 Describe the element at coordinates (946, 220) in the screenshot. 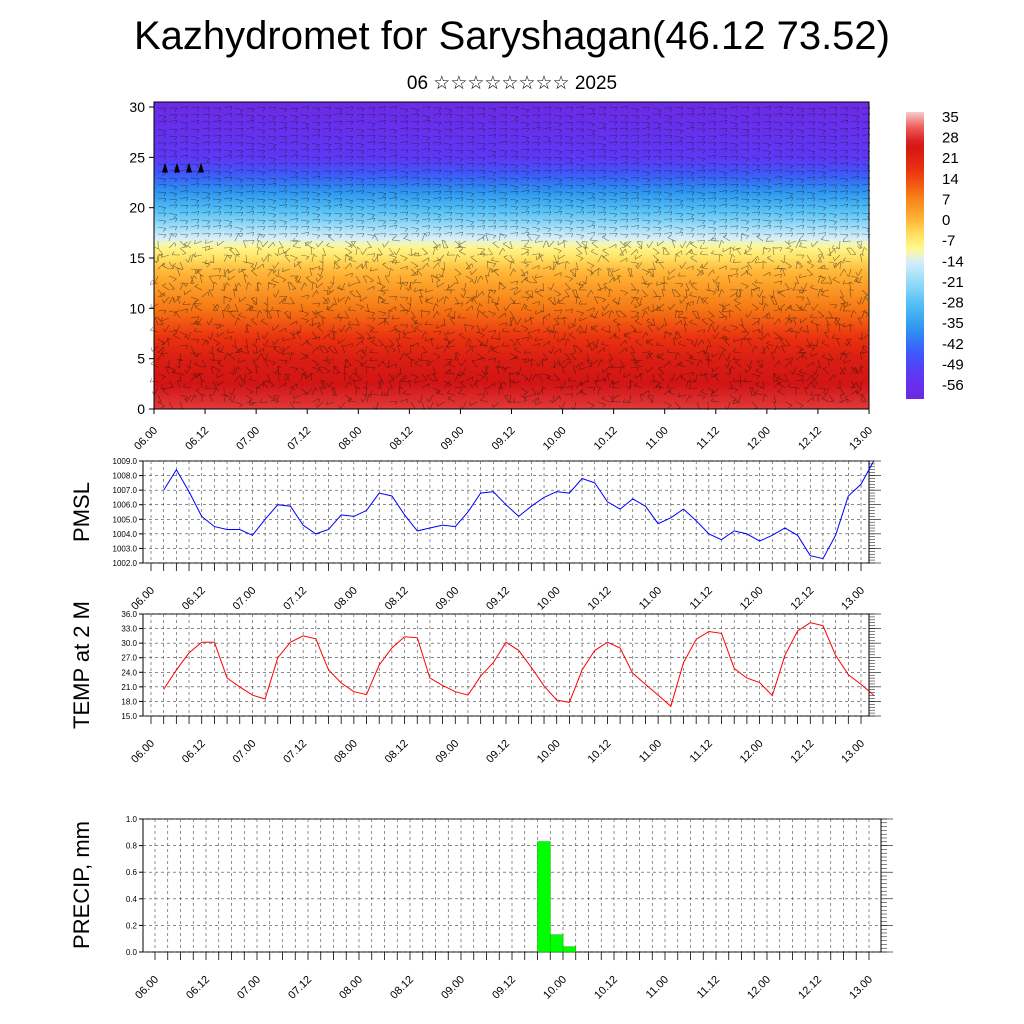

I see `colorbar-label: 0` at that location.